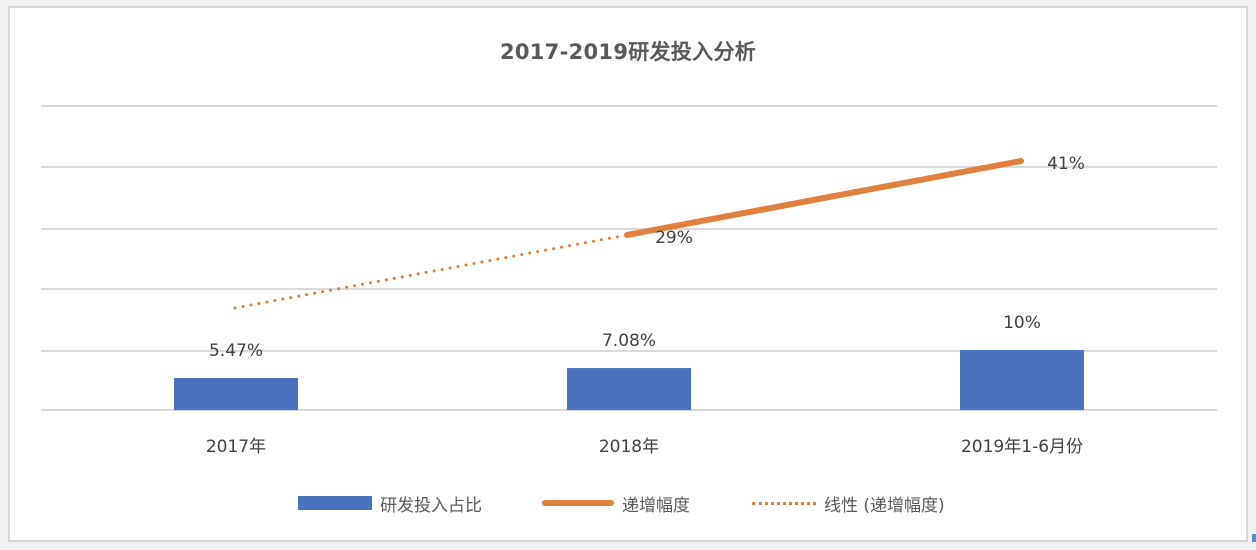 This screenshot has height=550, width=1256. What do you see at coordinates (824, 198) in the screenshot?
I see `growth-line` at bounding box center [824, 198].